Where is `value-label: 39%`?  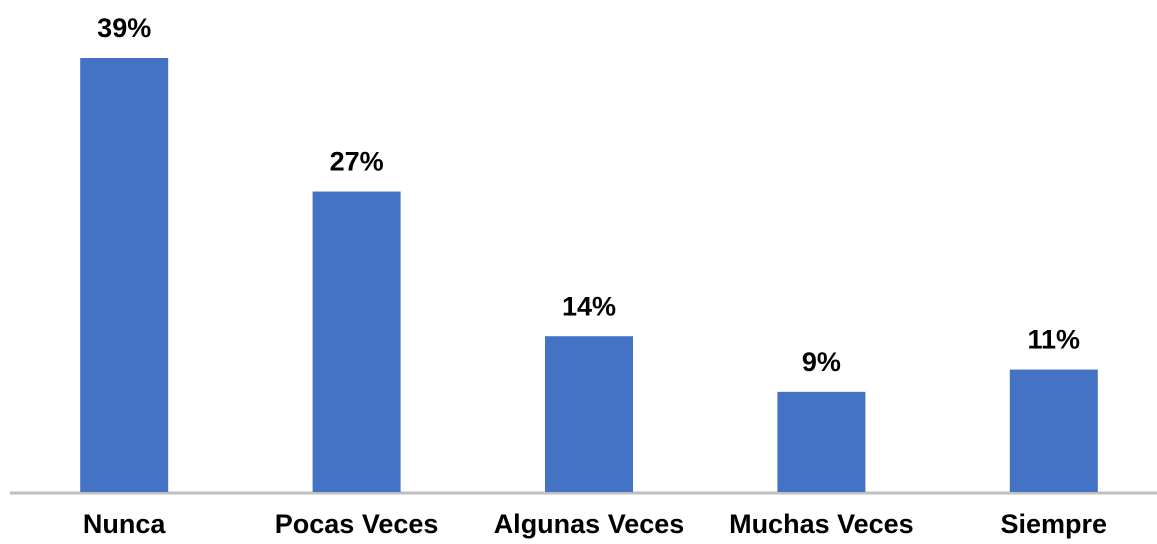 value-label: 39% is located at coordinates (124, 28).